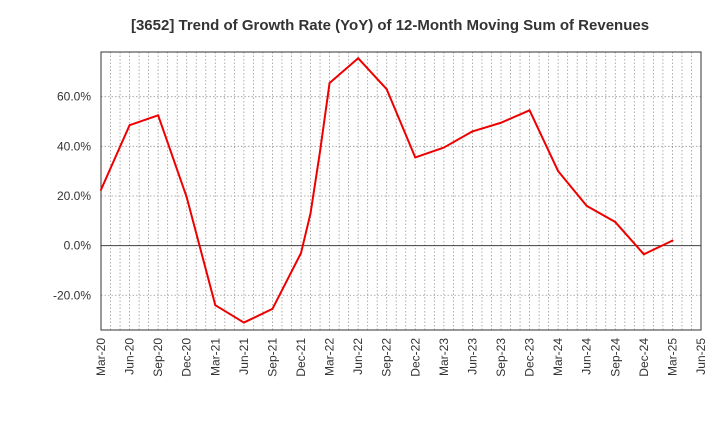 Image resolution: width=720 pixels, height=440 pixels. I want to click on y-tick-label: 40.0%, so click(74, 146).